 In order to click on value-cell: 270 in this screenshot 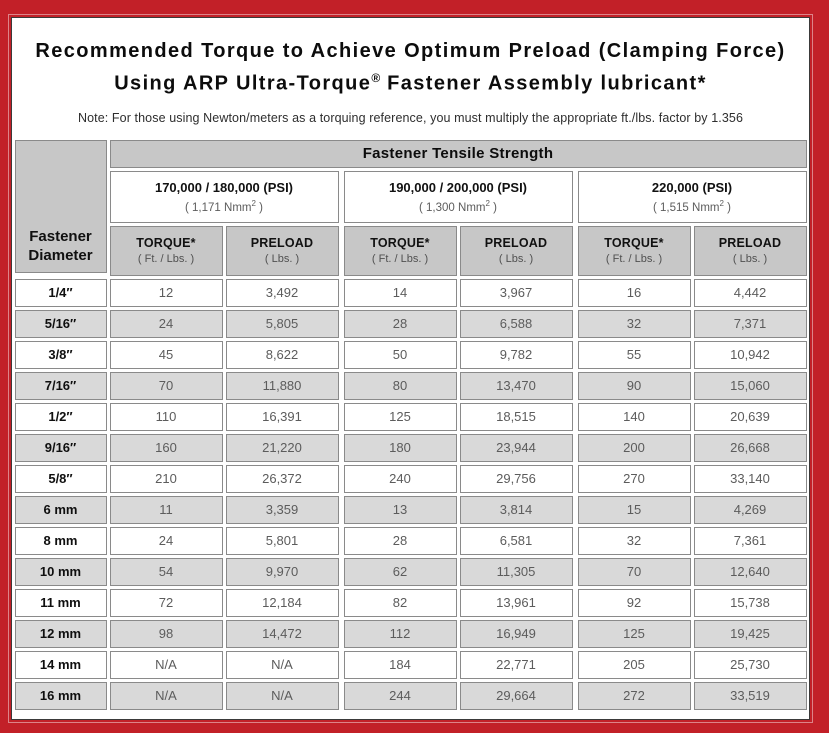, I will do `click(634, 478)`.